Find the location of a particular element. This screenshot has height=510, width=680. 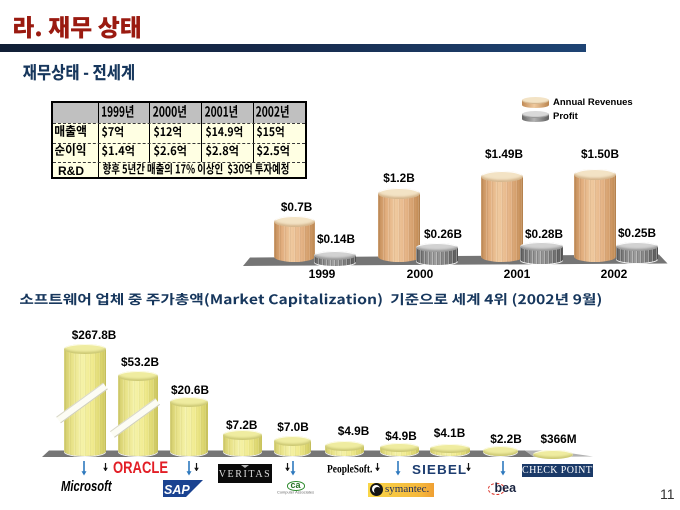

svg-text: SAP is located at coordinates (177, 490).